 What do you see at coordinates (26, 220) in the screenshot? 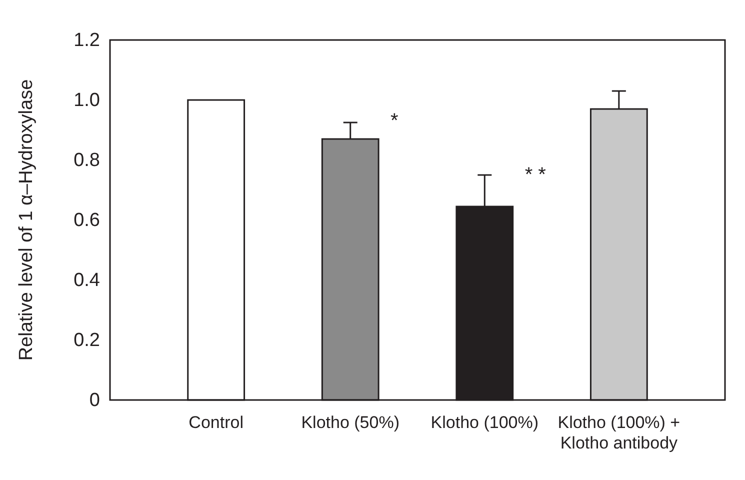
I see `y-axis-title: Relative level of 1 α–Hydroxylase` at bounding box center [26, 220].